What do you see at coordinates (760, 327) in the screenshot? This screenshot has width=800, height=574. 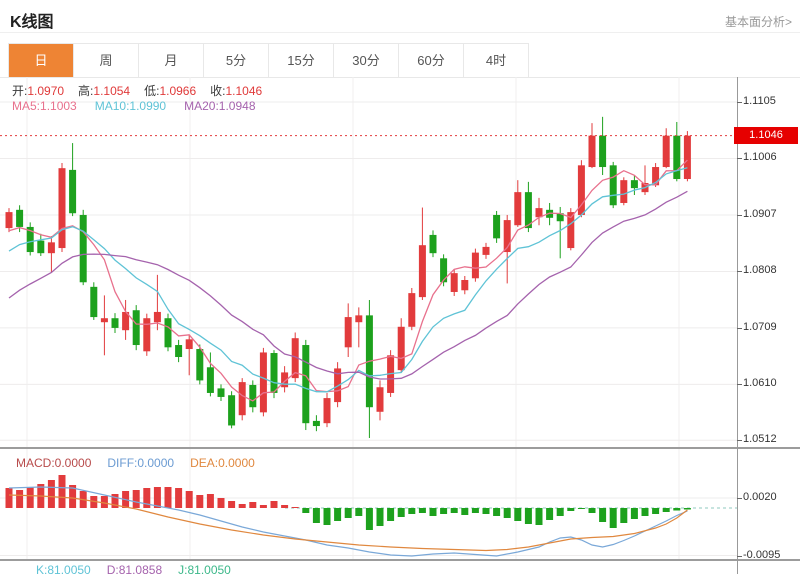 I see `price-label: 1.0709` at bounding box center [760, 327].